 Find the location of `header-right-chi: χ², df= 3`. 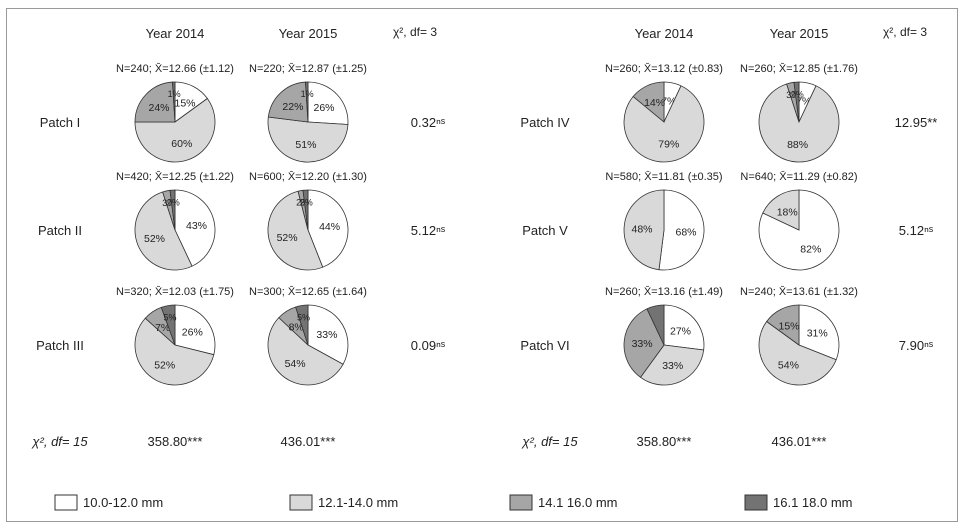

header-right-chi: χ², df= 3 is located at coordinates (905, 32).